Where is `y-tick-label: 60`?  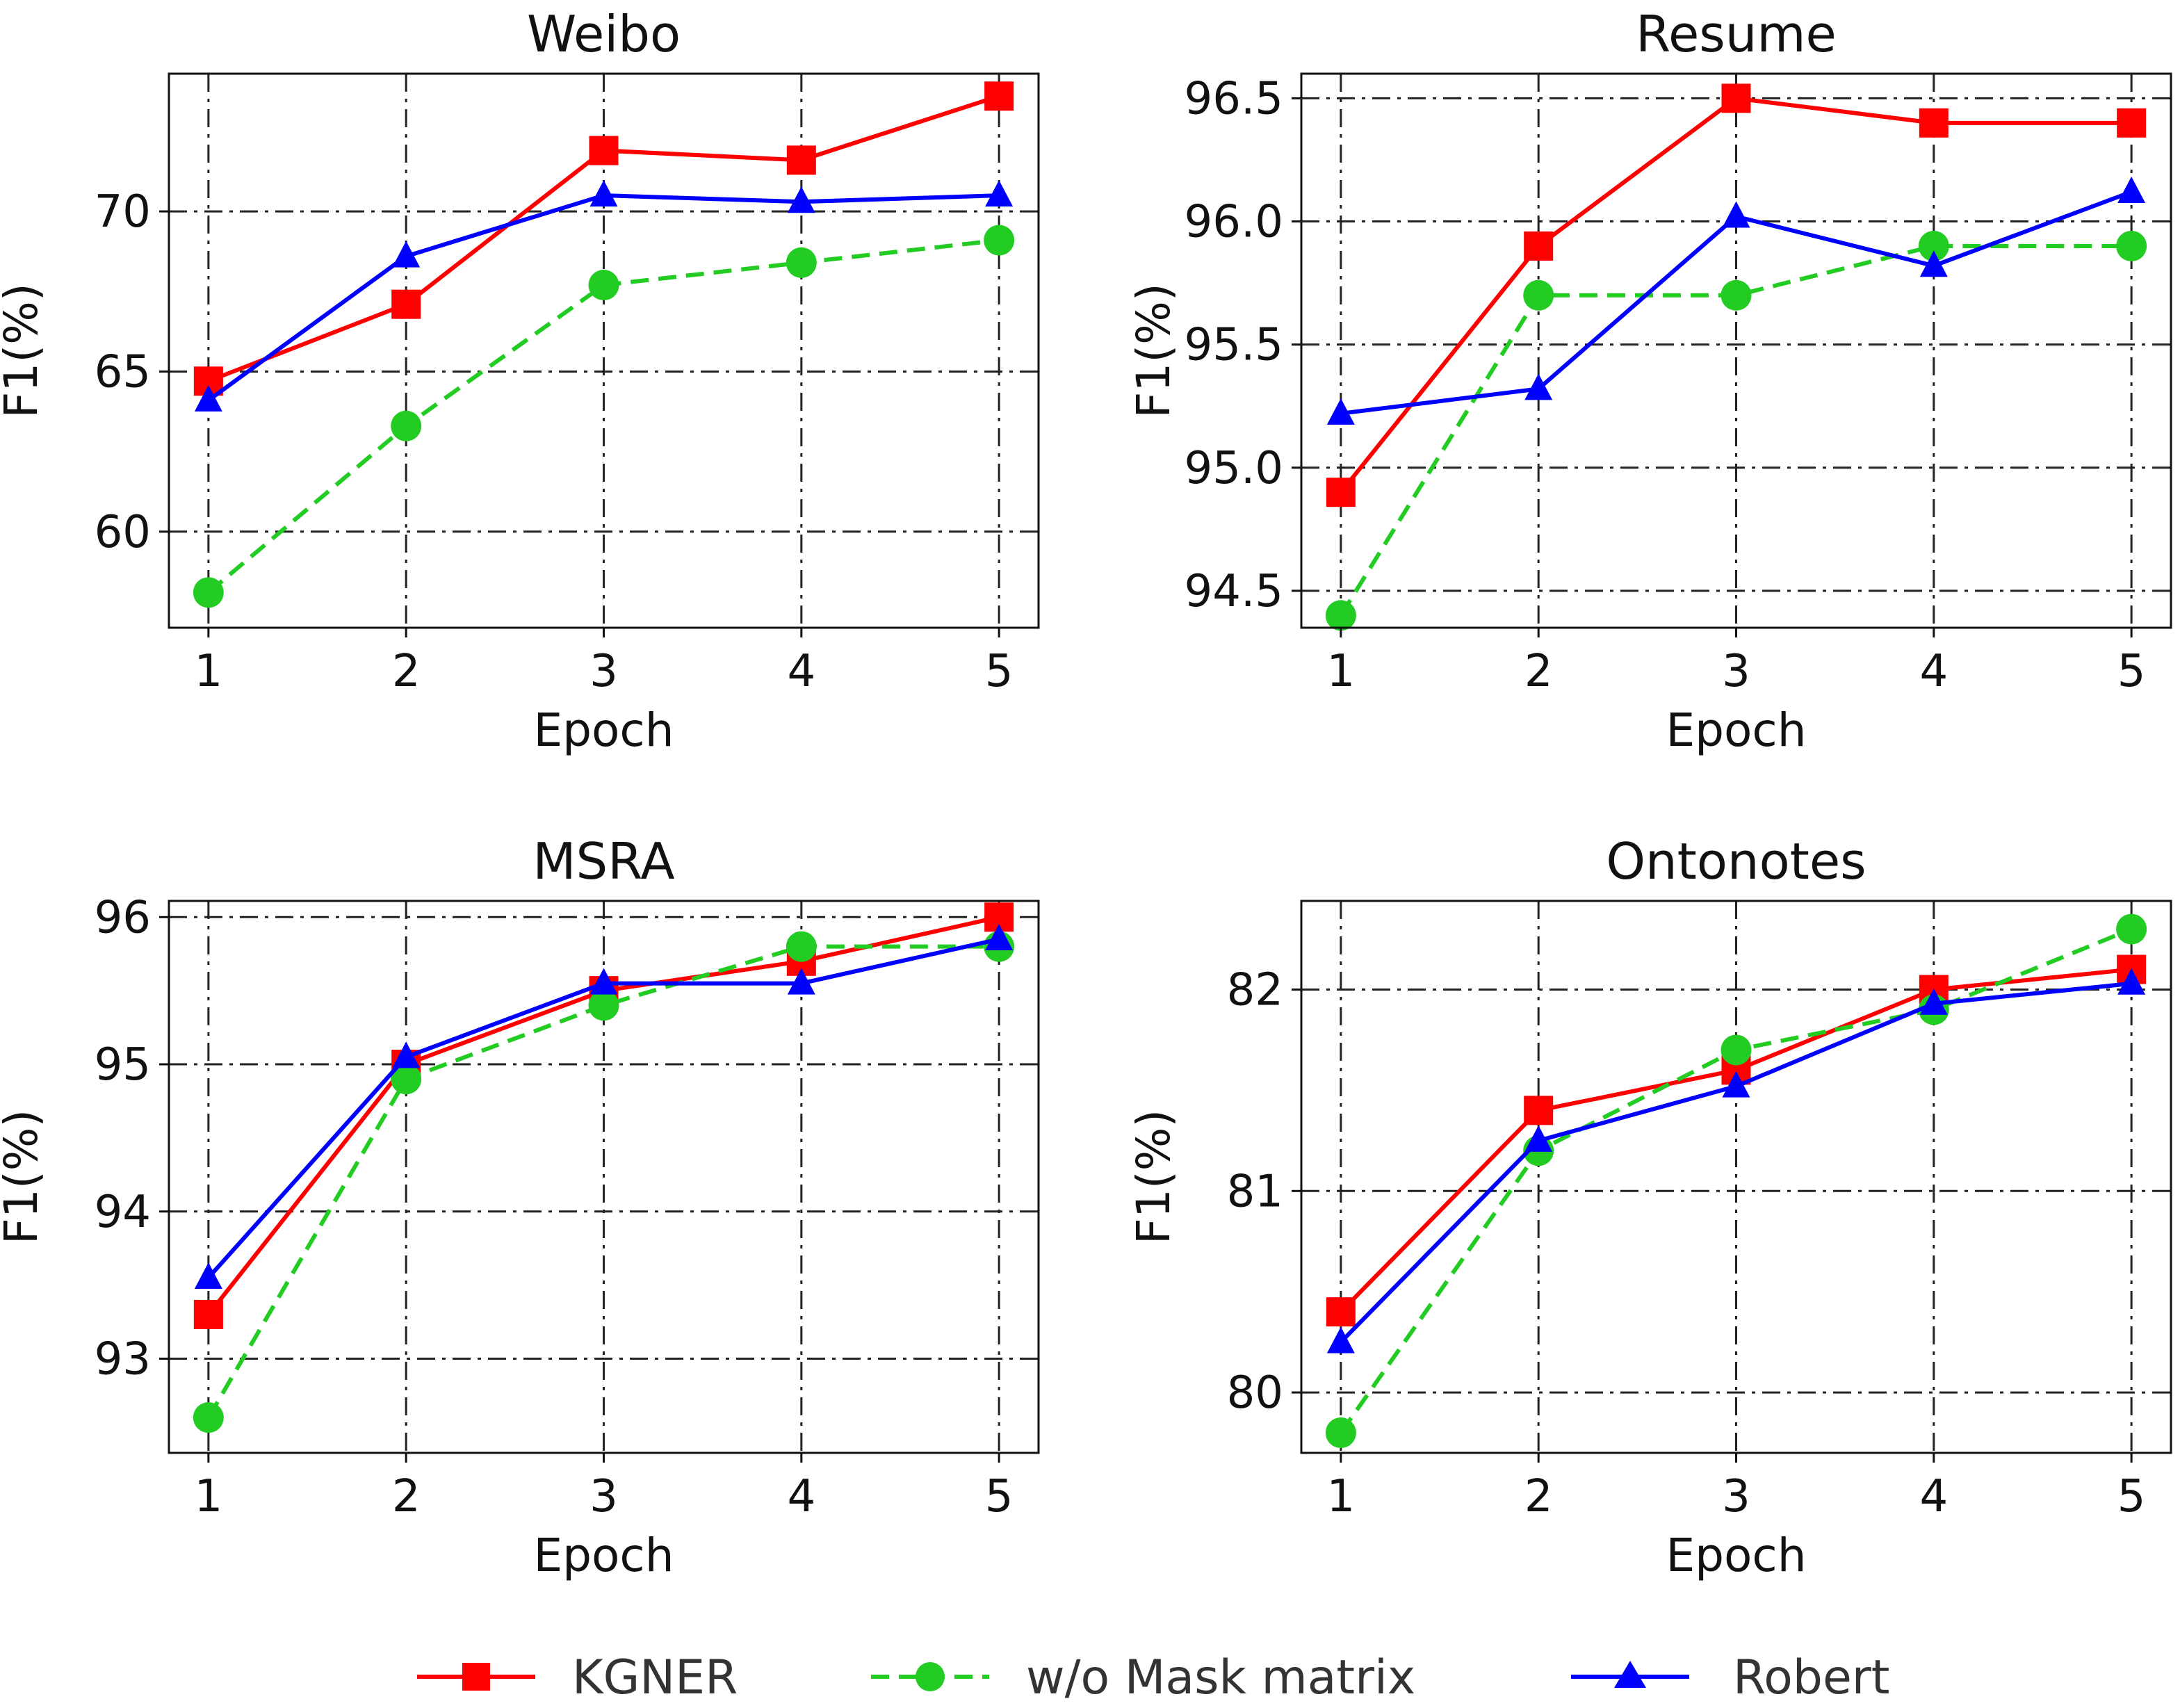 y-tick-label: 60 is located at coordinates (123, 533).